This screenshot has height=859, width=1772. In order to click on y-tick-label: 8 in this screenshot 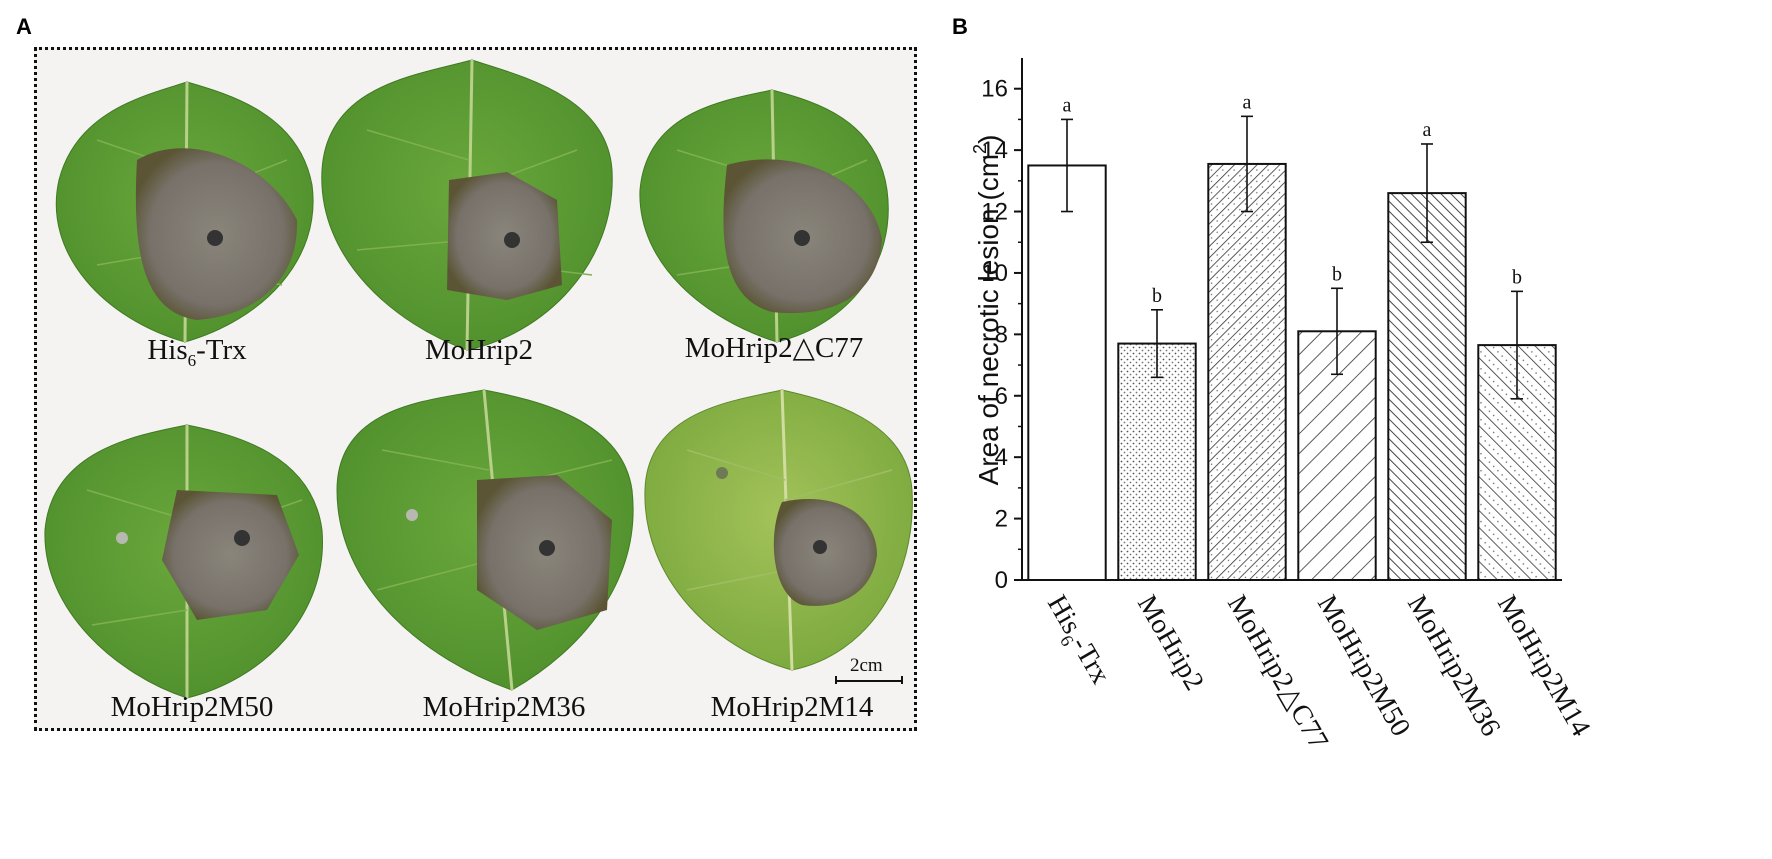, I will do `click(1001, 334)`.